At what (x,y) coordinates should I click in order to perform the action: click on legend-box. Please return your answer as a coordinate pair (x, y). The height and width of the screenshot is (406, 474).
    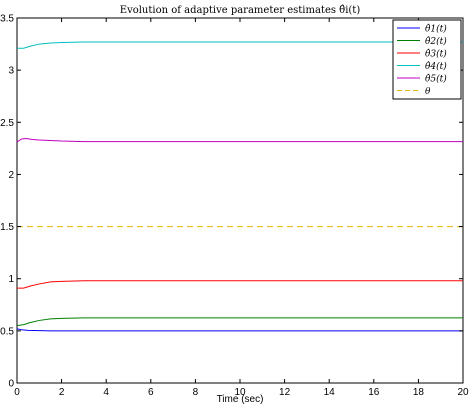
    Looking at the image, I should click on (427, 59).